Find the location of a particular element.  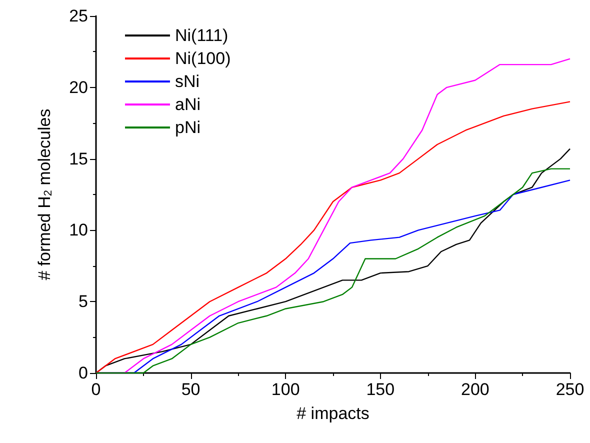

legend-label: pNi is located at coordinates (188, 127).